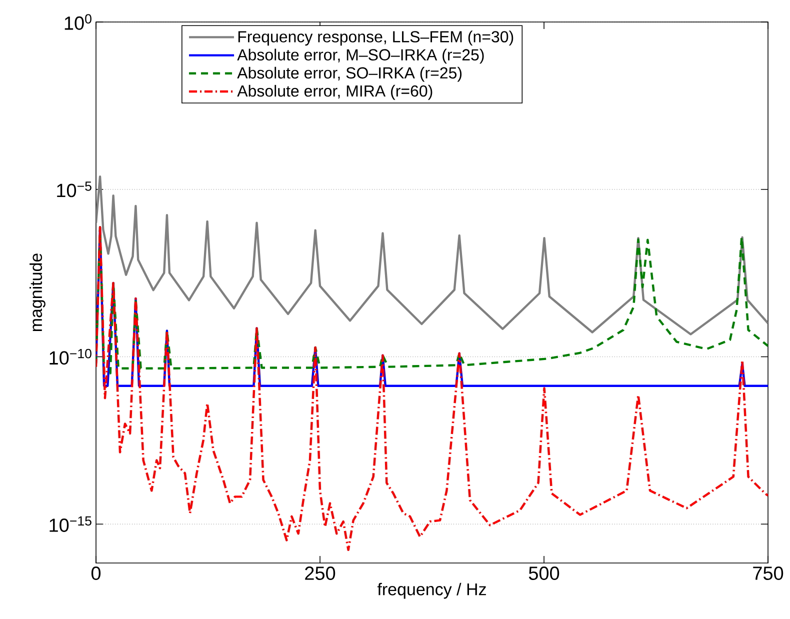 Image resolution: width=790 pixels, height=619 pixels. I want to click on y-tick-label: 10$^{−5}$, so click(74, 190).